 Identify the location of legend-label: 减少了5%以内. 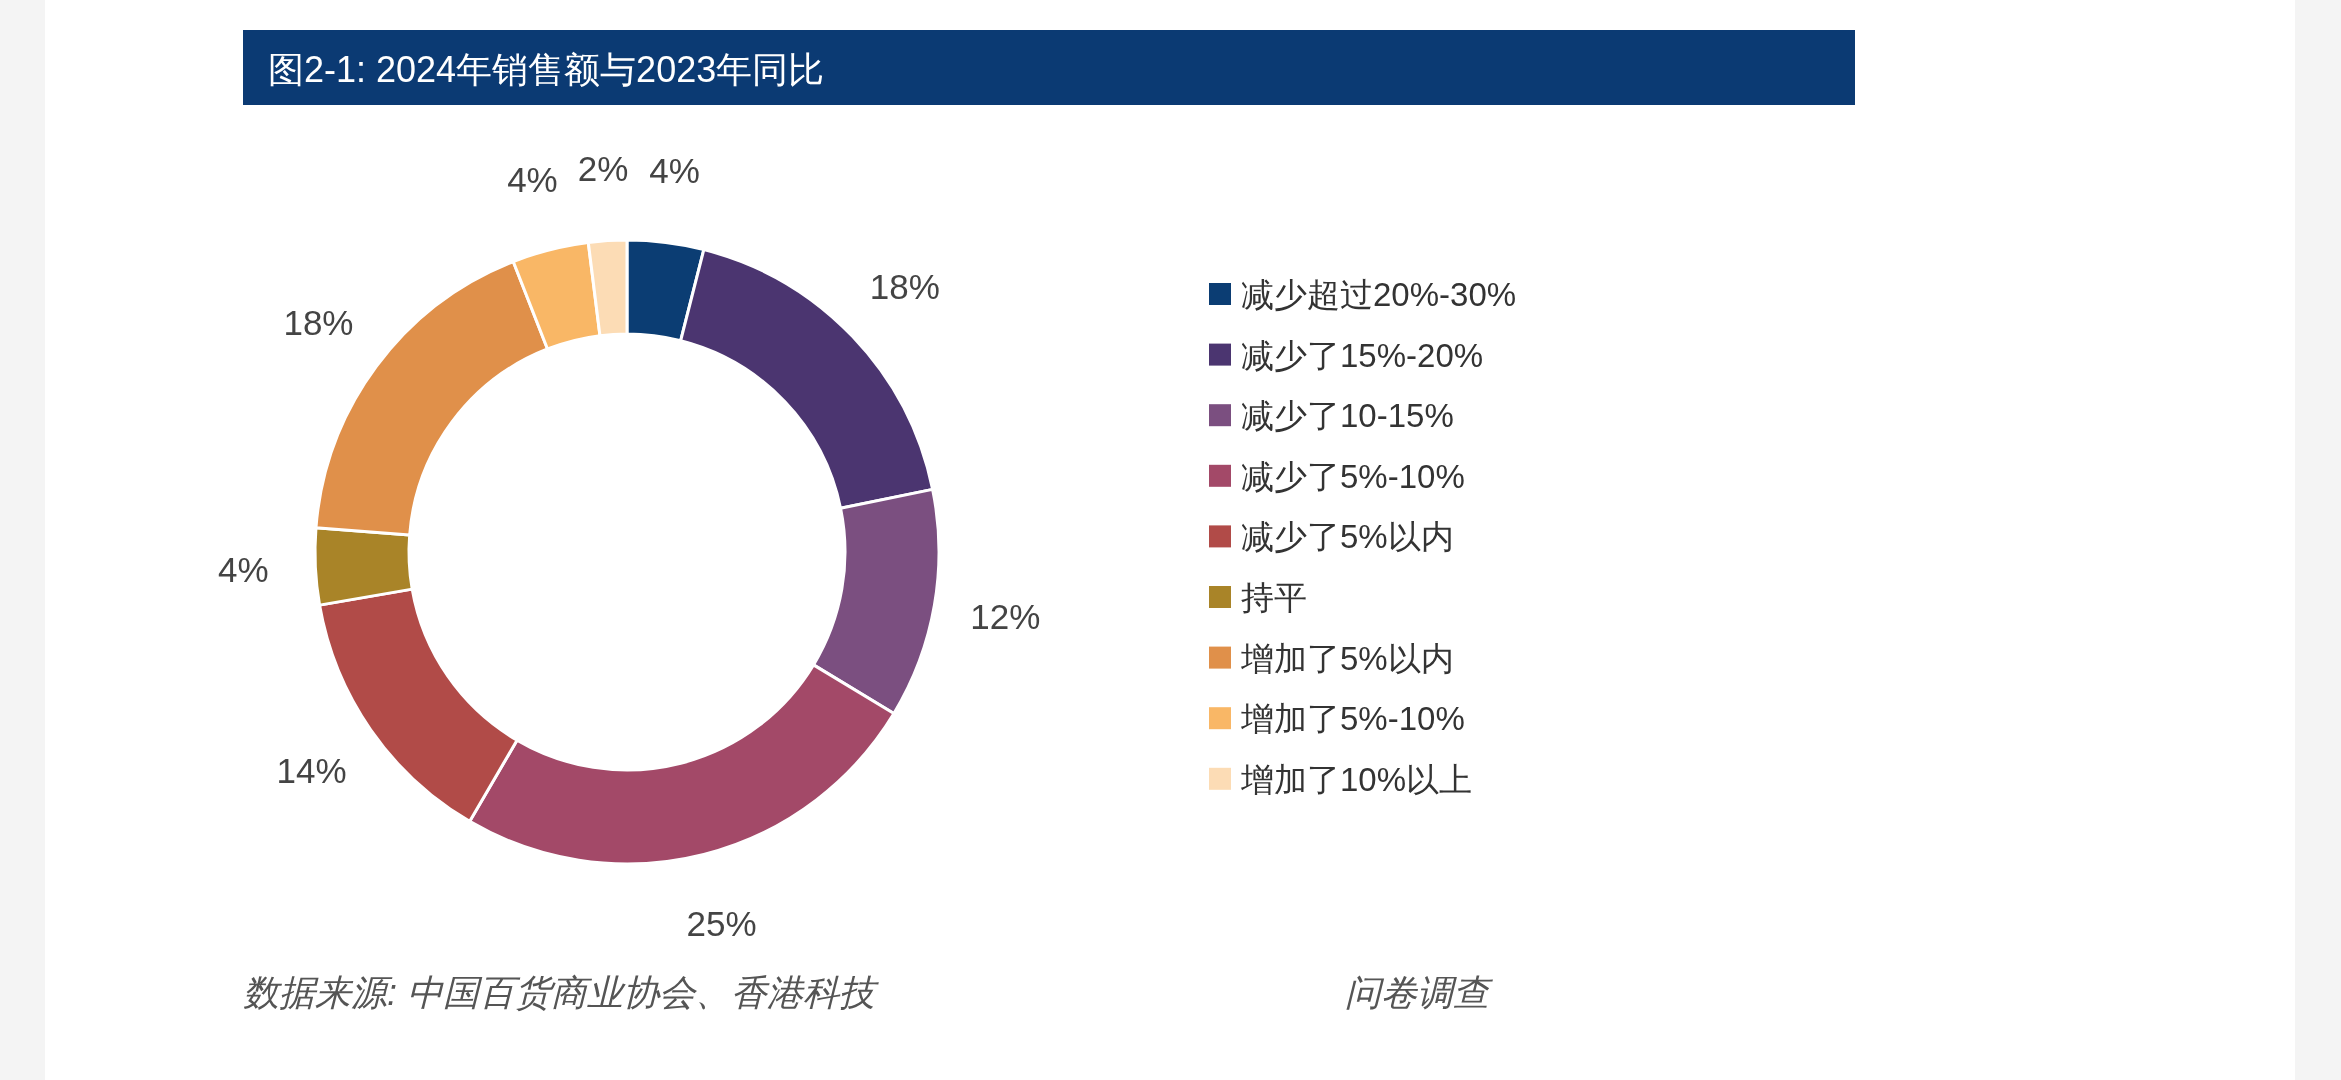
(1347, 537).